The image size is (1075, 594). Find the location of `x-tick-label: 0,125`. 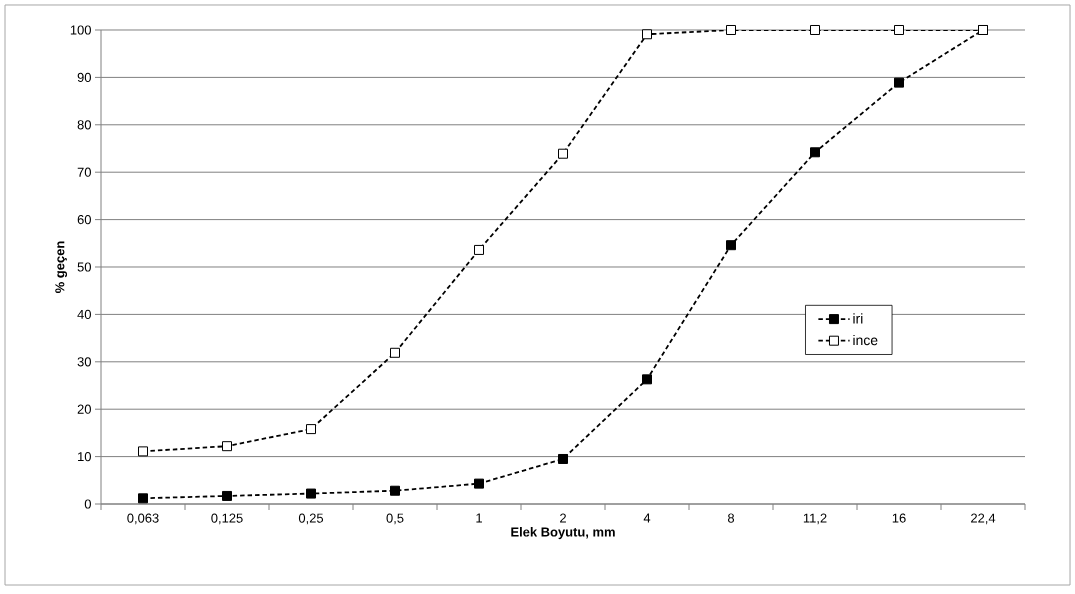

x-tick-label: 0,125 is located at coordinates (227, 519).